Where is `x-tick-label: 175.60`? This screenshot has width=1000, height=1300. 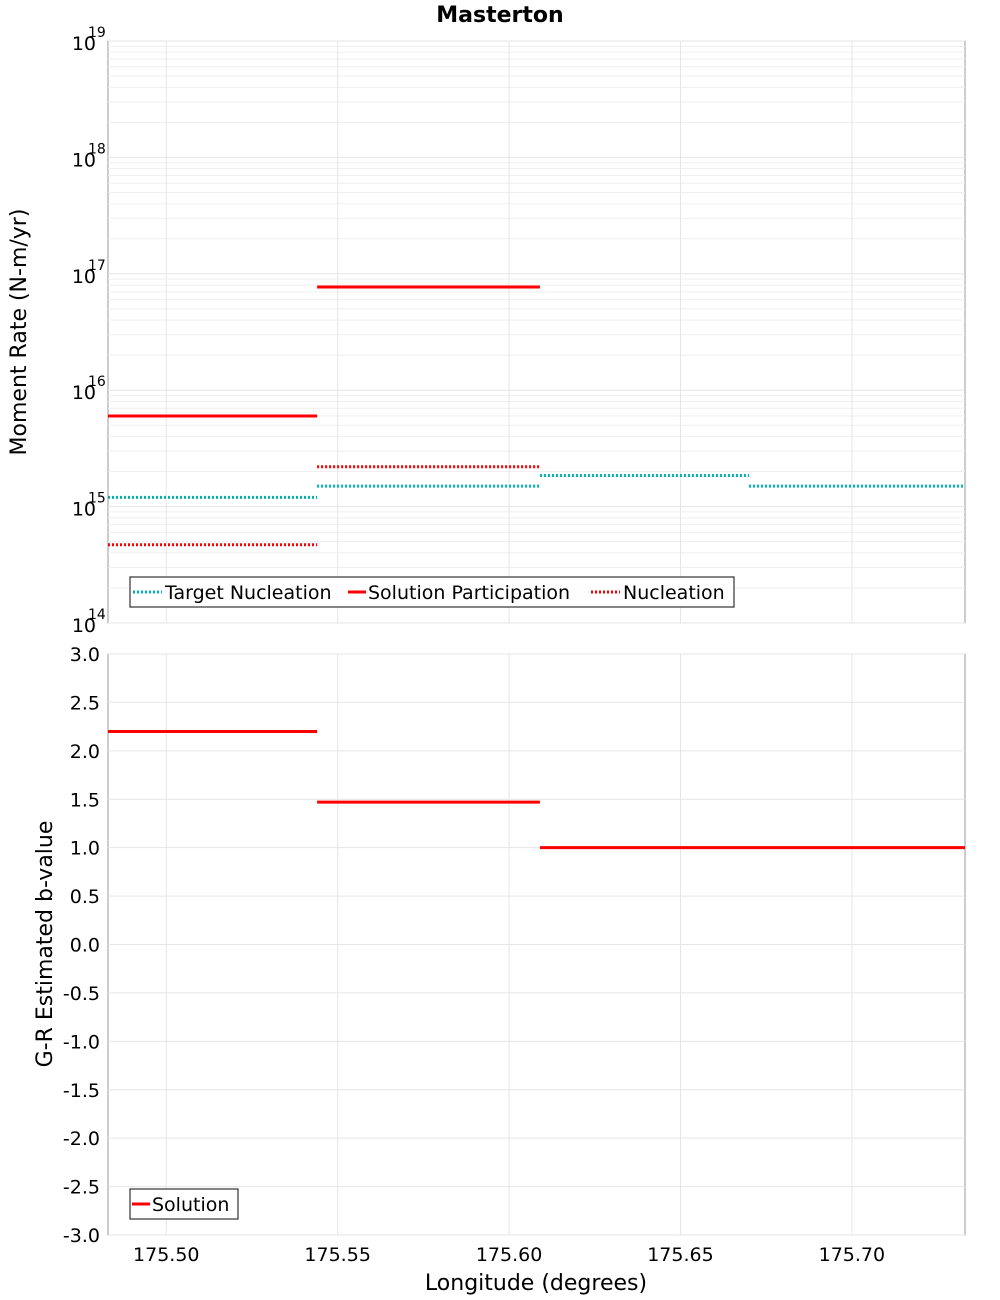
x-tick-label: 175.60 is located at coordinates (509, 1255).